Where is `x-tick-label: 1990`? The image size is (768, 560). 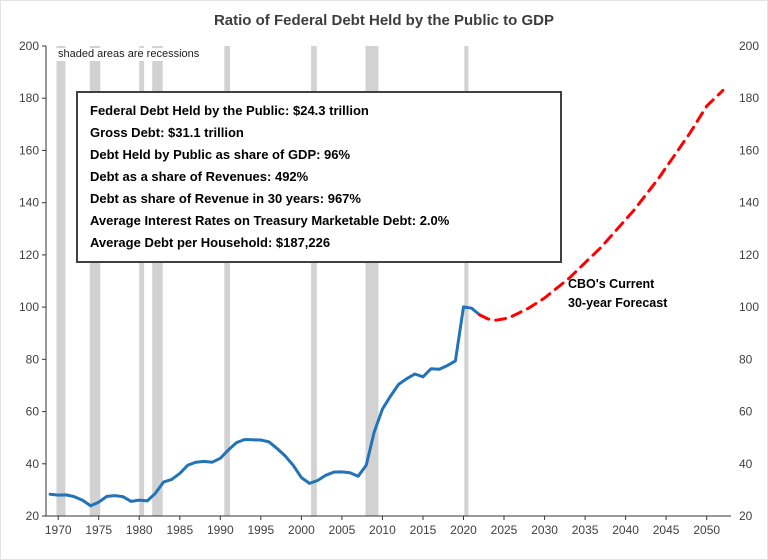
x-tick-label: 1990 is located at coordinates (220, 530).